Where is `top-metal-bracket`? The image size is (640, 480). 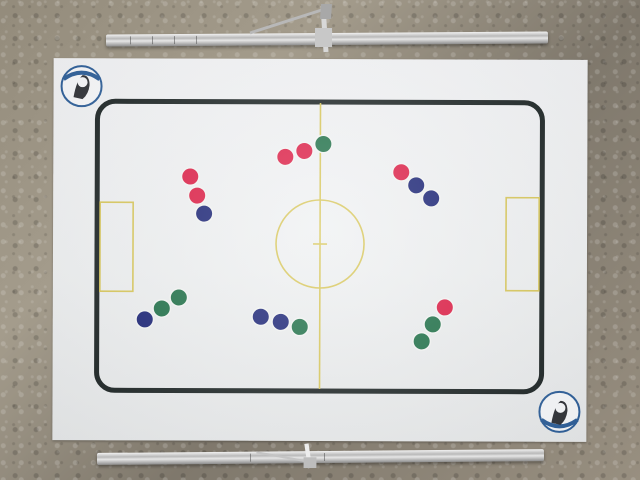
top-metal-bracket is located at coordinates (290, 28).